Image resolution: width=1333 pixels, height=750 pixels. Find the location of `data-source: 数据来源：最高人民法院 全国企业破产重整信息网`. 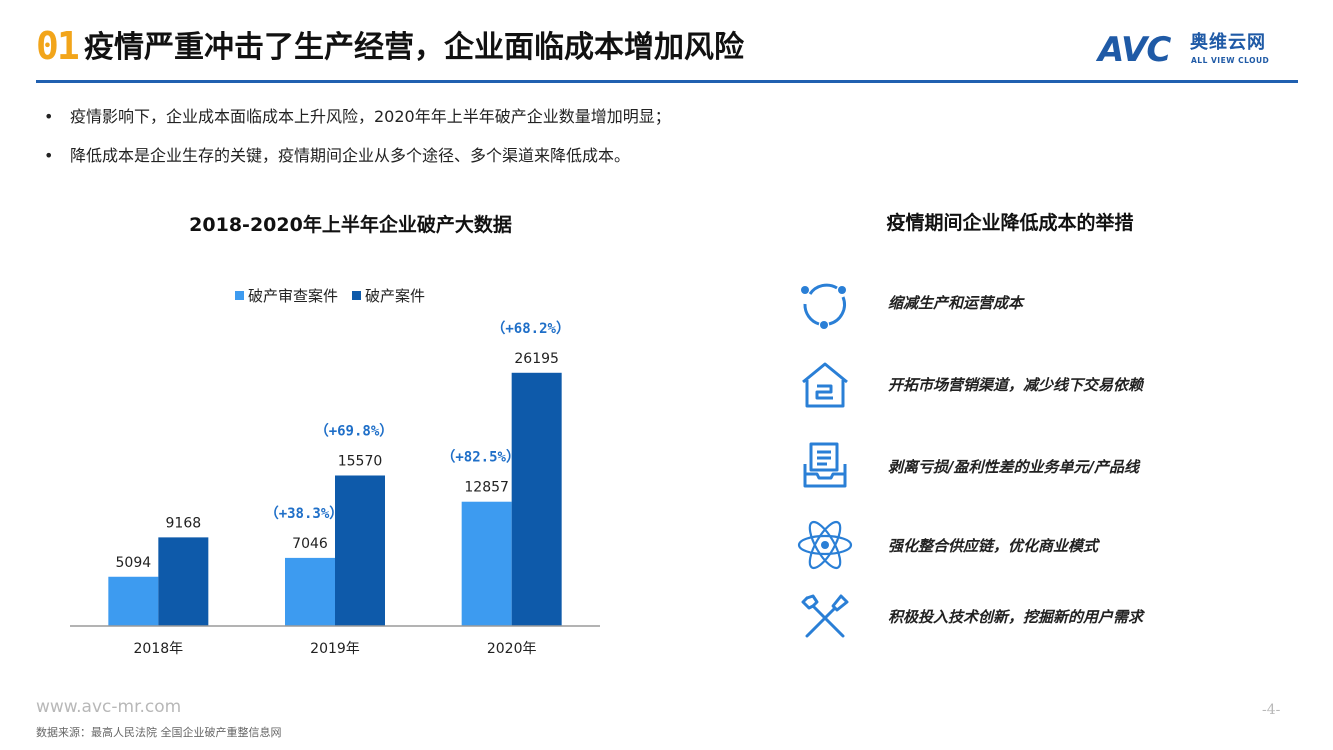

data-source: 数据来源：最高人民法院 全国企业破产重整信息网 is located at coordinates (159, 732).